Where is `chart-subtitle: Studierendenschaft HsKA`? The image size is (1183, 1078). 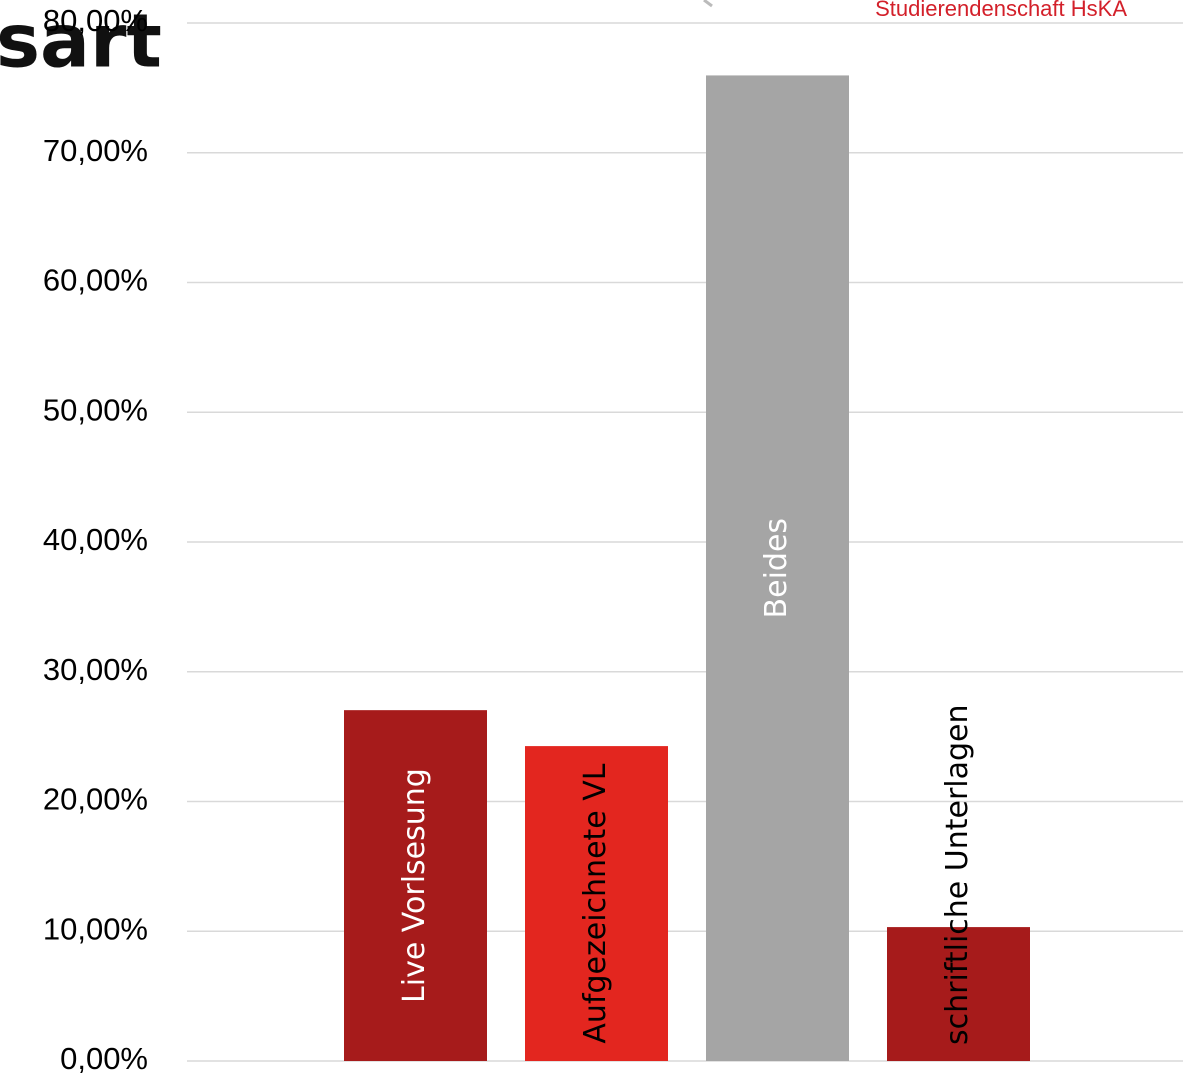
chart-subtitle: Studierendenschaft HsKA is located at coordinates (1001, 10).